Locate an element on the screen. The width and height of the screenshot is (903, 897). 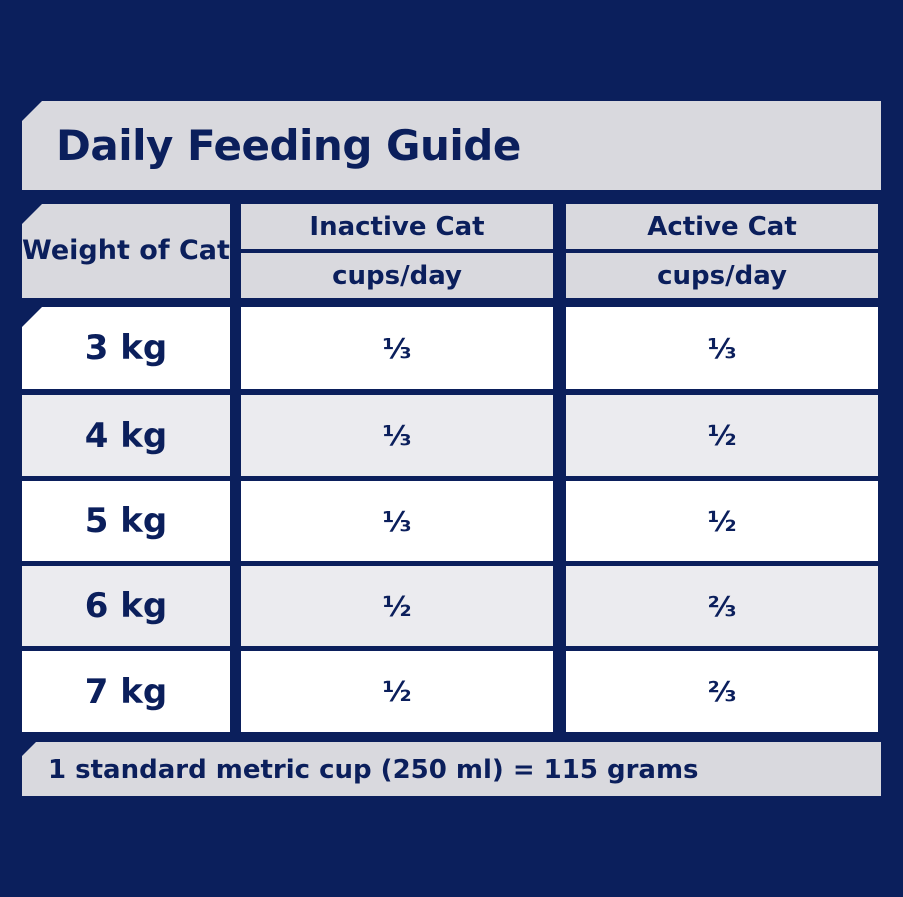
table-row-weight: 5 kg is located at coordinates (126, 521).